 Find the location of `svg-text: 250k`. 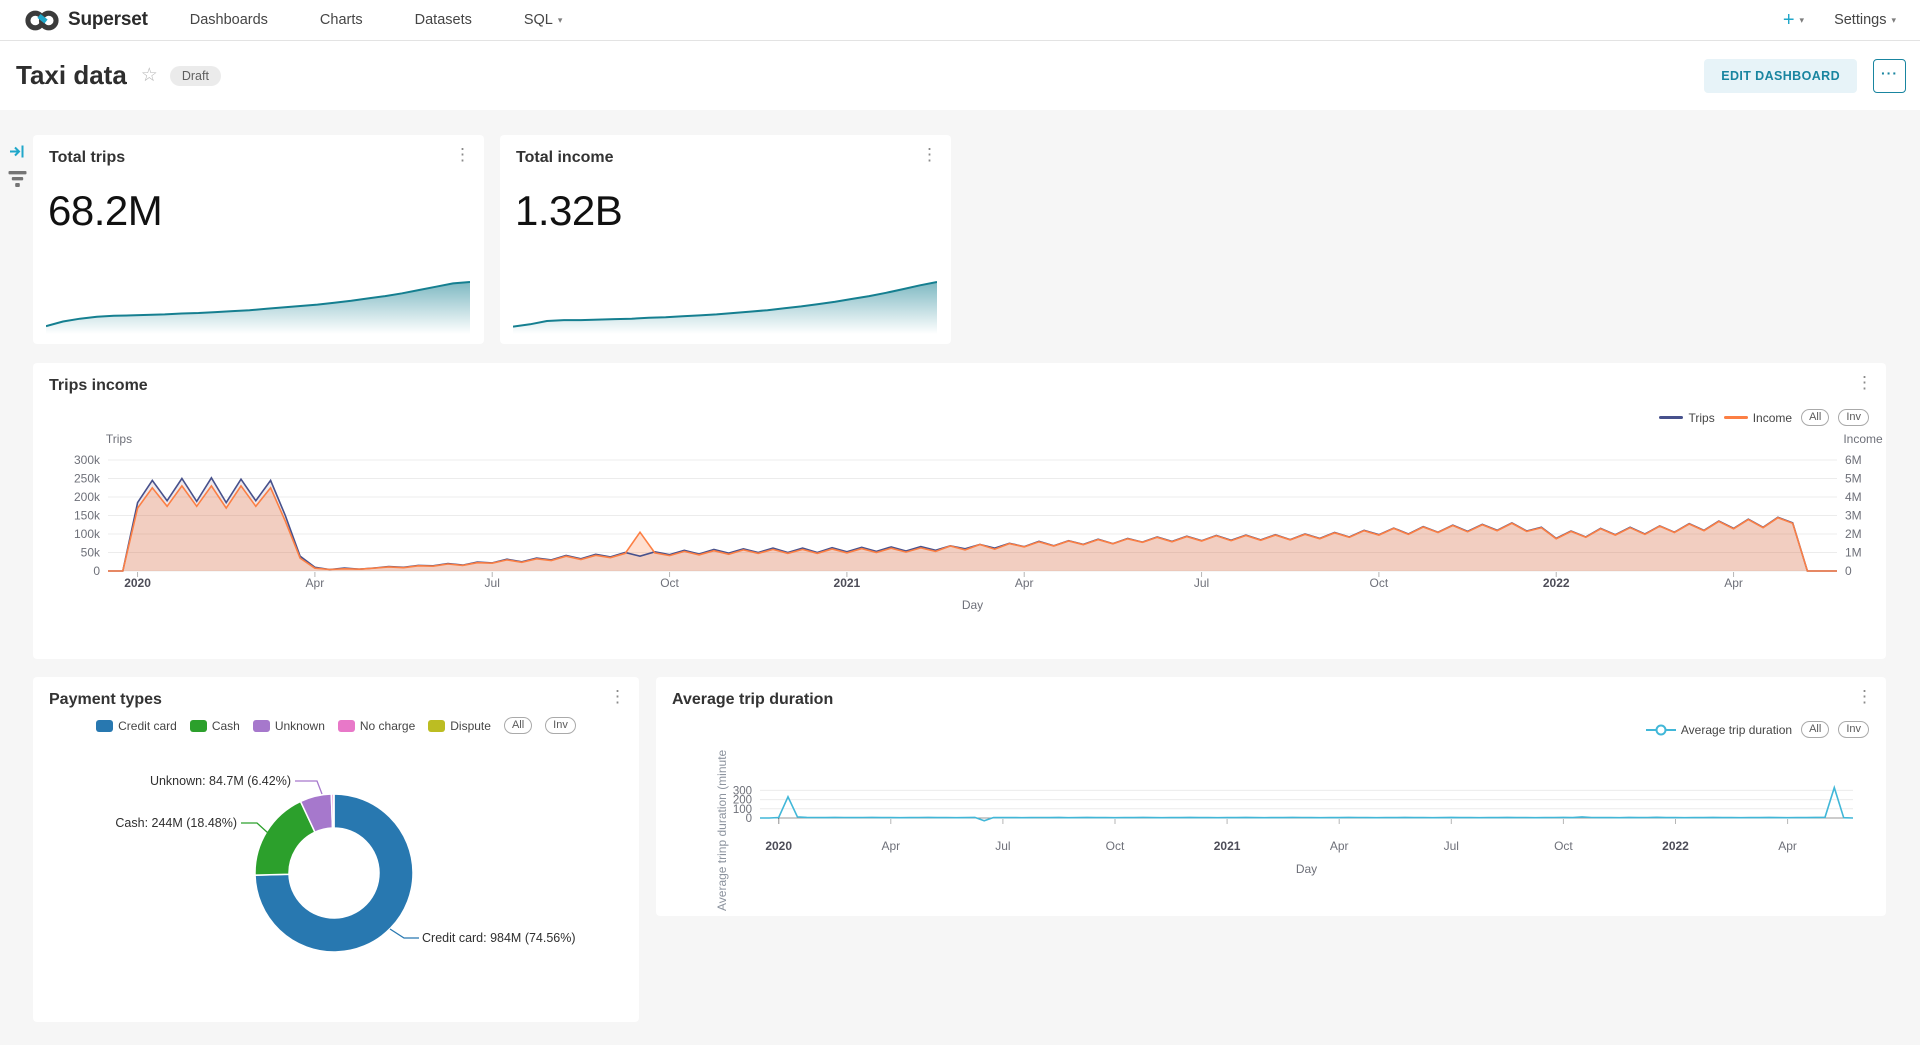

svg-text: 250k is located at coordinates (87, 479).